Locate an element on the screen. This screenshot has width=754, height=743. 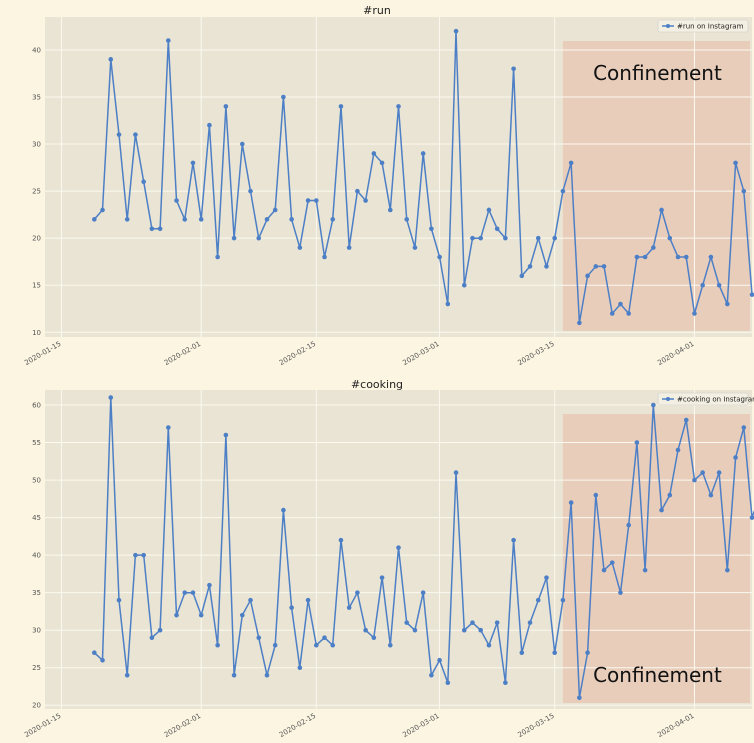
x-tick-label: 2020-02-01 is located at coordinates (182, 353).